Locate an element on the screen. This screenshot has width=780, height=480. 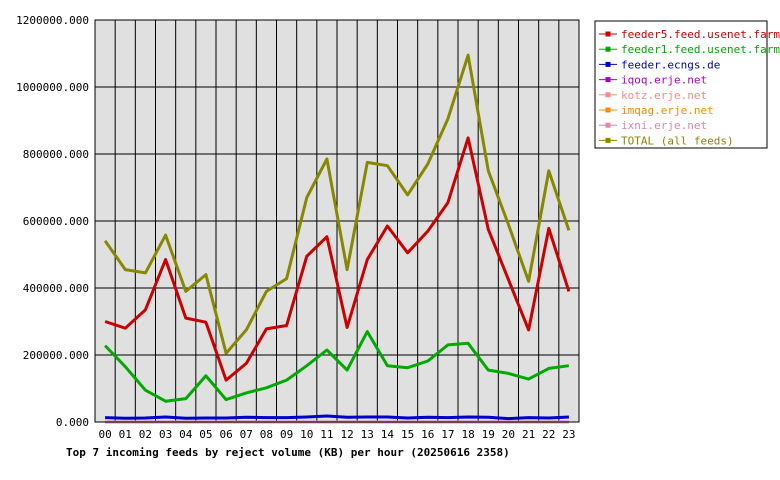
y-tick-label: 800000.000 is located at coordinates (56, 154).